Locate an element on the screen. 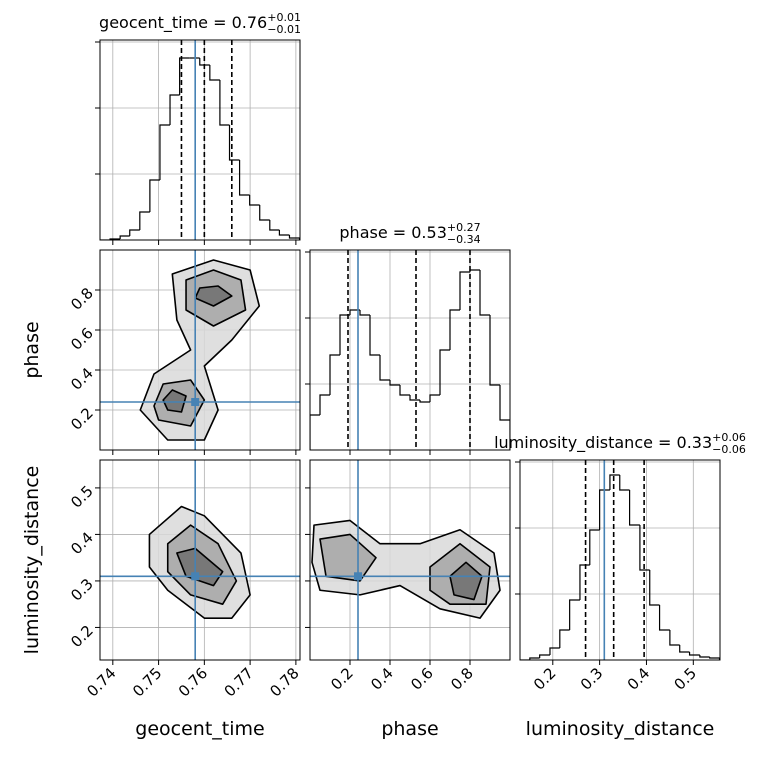 The image size is (760, 760). title-sub: −0.34 is located at coordinates (464, 239).